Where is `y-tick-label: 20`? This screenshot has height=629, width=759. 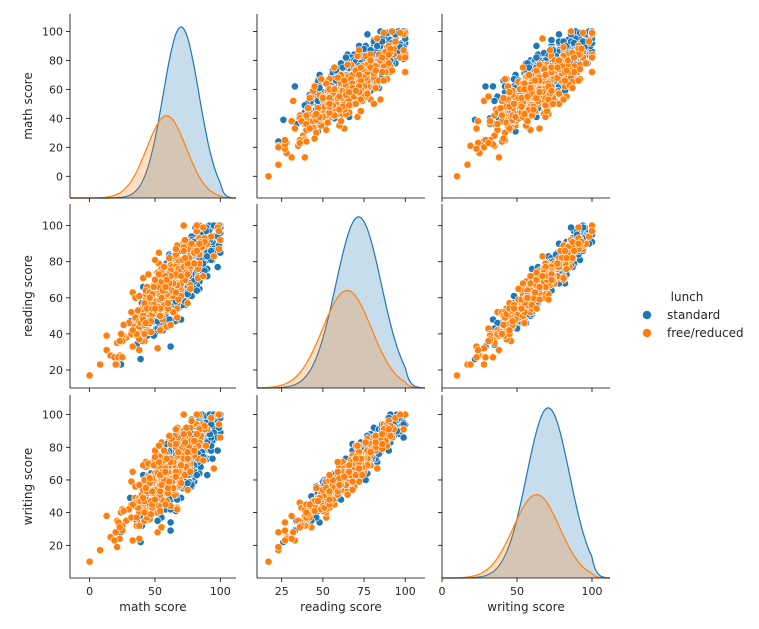
y-tick-label: 20 is located at coordinates (56, 147).